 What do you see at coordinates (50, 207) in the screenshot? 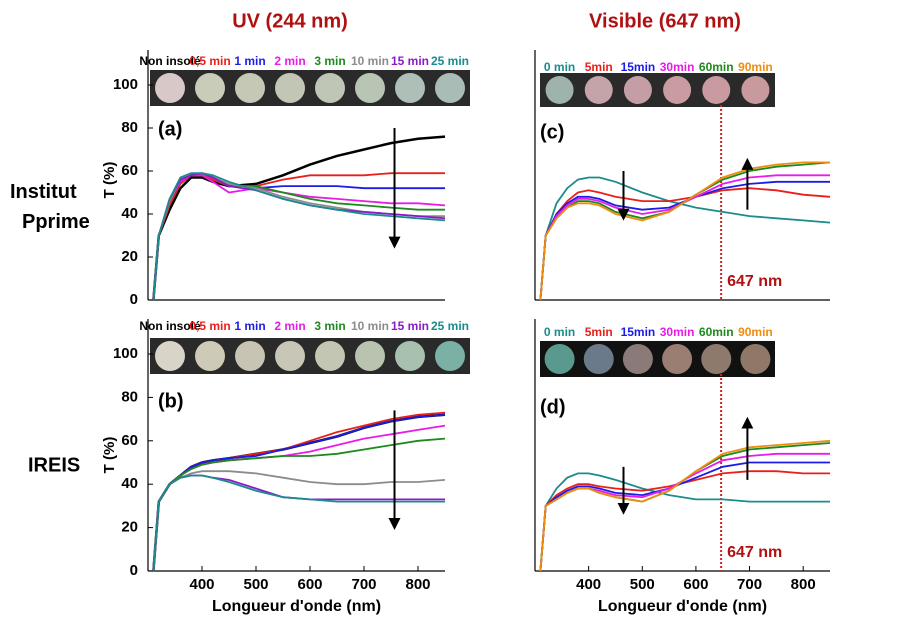
I see `row-label: Institut Pprime` at bounding box center [50, 207].